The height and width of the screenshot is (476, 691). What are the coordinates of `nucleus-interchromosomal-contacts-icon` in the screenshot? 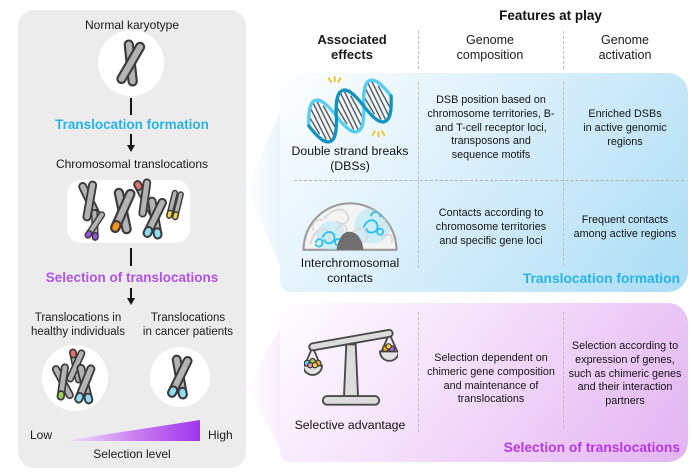 It's located at (350, 226).